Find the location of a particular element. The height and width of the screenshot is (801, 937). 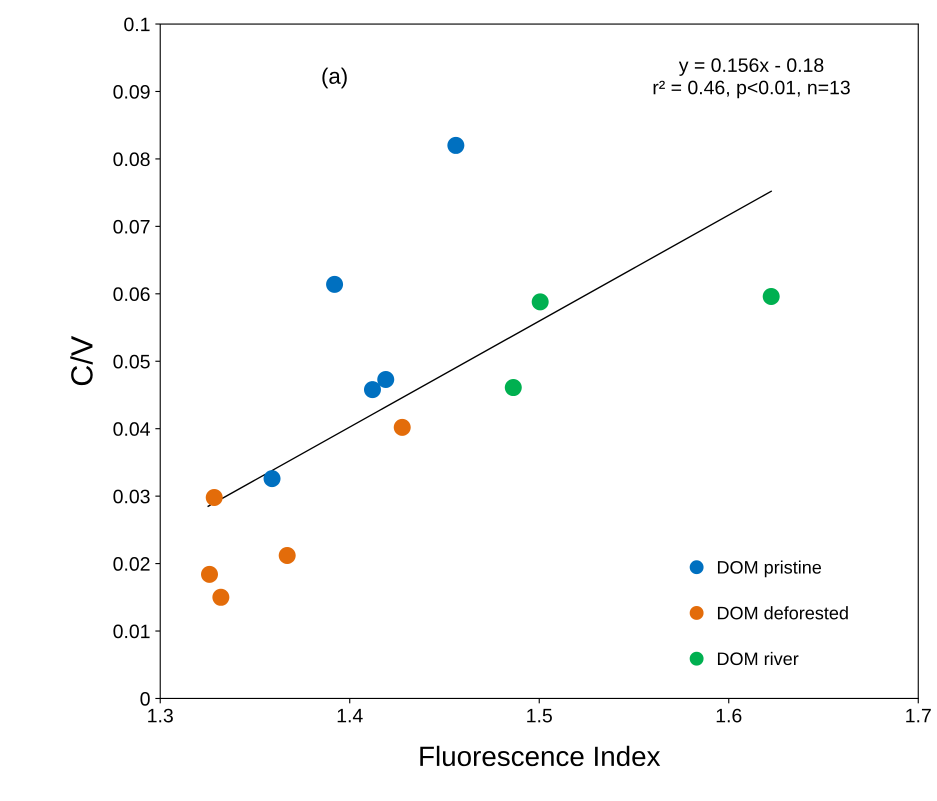

legend-label: DOM river is located at coordinates (758, 659).